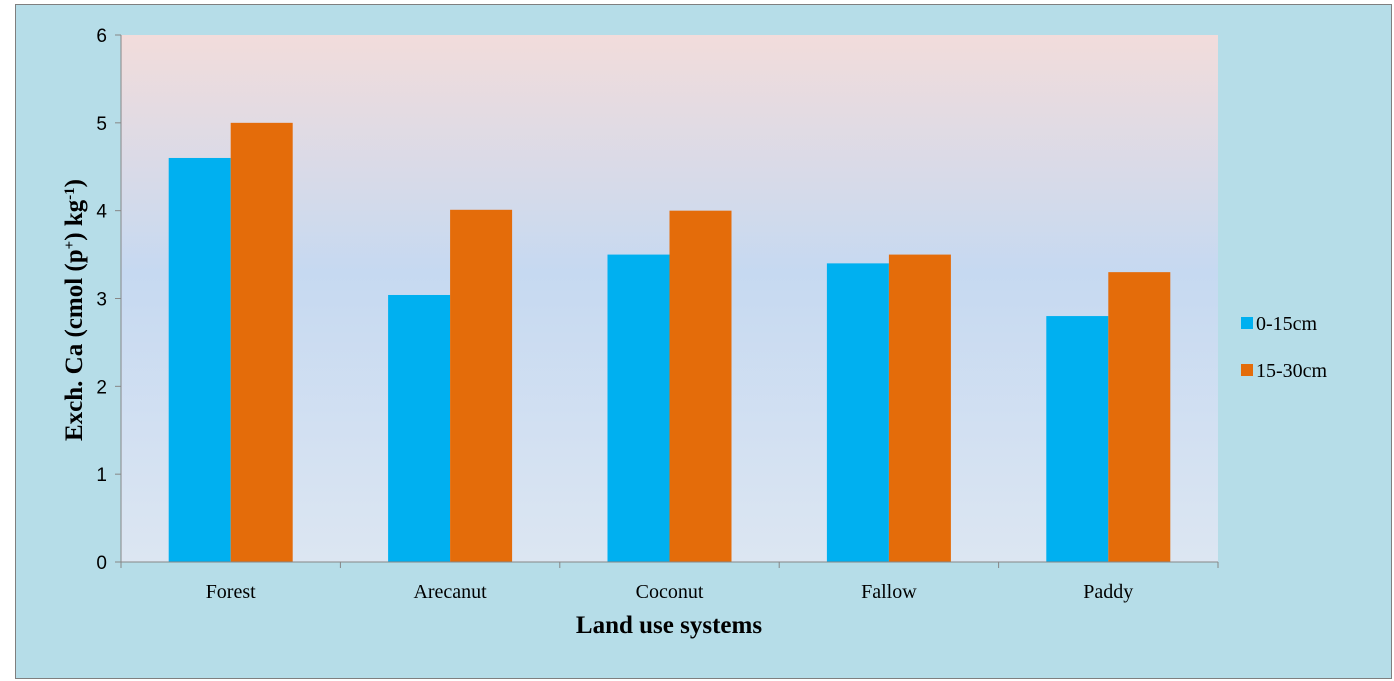 Image resolution: width=1394 pixels, height=681 pixels. What do you see at coordinates (1292, 371) in the screenshot?
I see `legend-label-15-30cm: 15-30cm` at bounding box center [1292, 371].